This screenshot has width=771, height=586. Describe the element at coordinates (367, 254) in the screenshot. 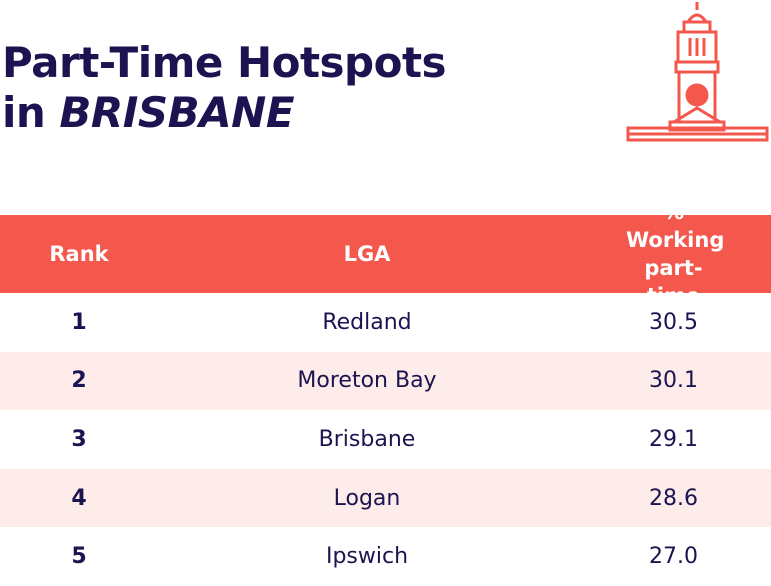

I see `column-header: LGA` at that location.